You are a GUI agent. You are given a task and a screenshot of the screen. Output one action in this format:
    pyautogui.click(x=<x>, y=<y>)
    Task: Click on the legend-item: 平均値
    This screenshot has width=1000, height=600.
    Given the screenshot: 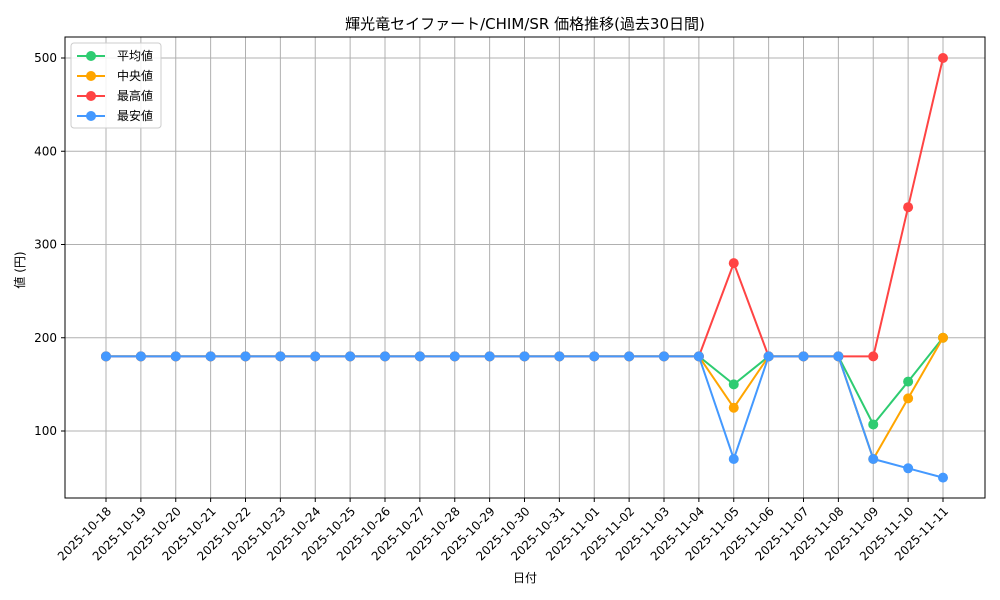 What is the action you would take?
    pyautogui.click(x=115, y=55)
    